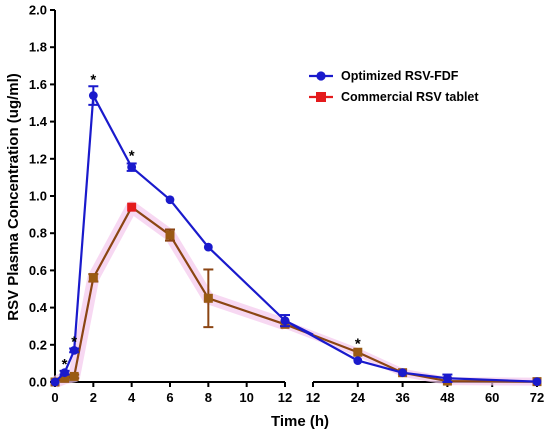 Image resolution: width=550 pixels, height=434 pixels. What do you see at coordinates (38, 10) in the screenshot?
I see `y-tick-label: 2.0` at bounding box center [38, 10].